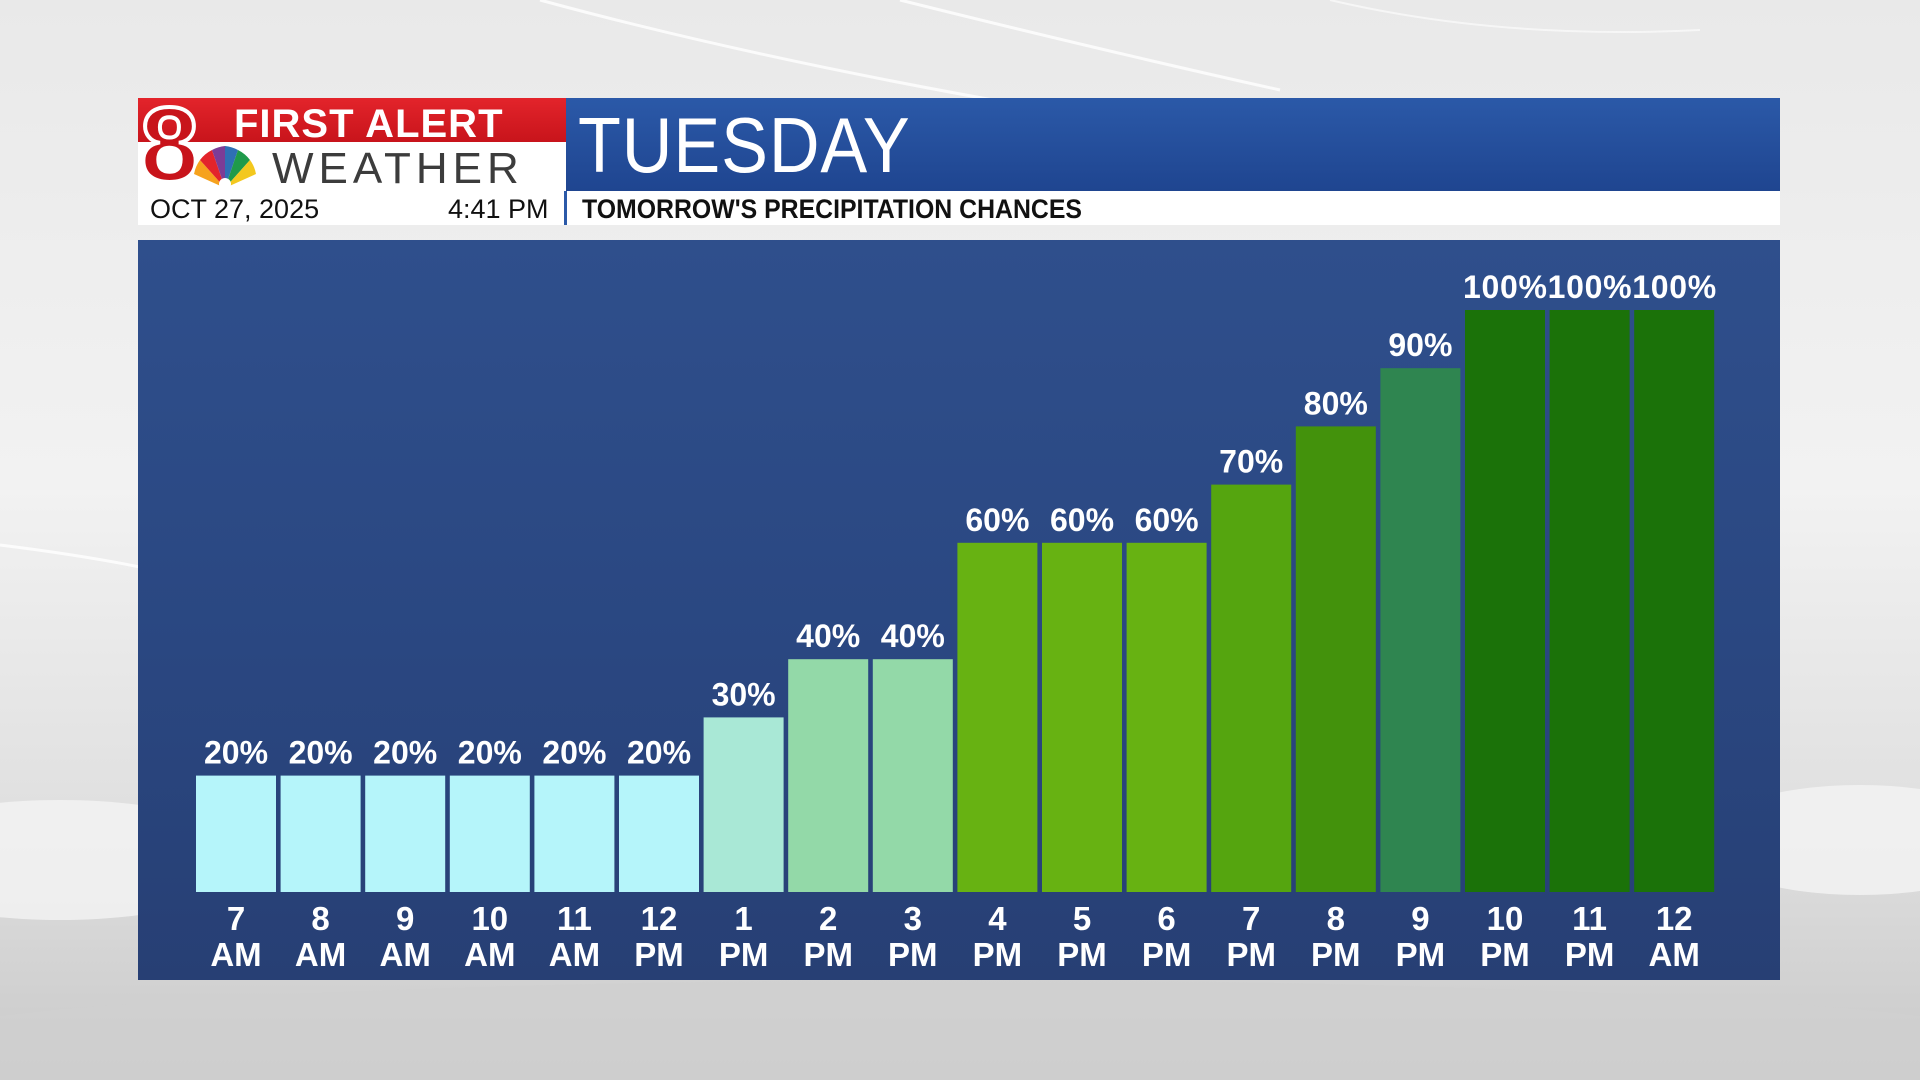  Describe the element at coordinates (744, 145) in the screenshot. I see `page-title: TUESDAY` at that location.